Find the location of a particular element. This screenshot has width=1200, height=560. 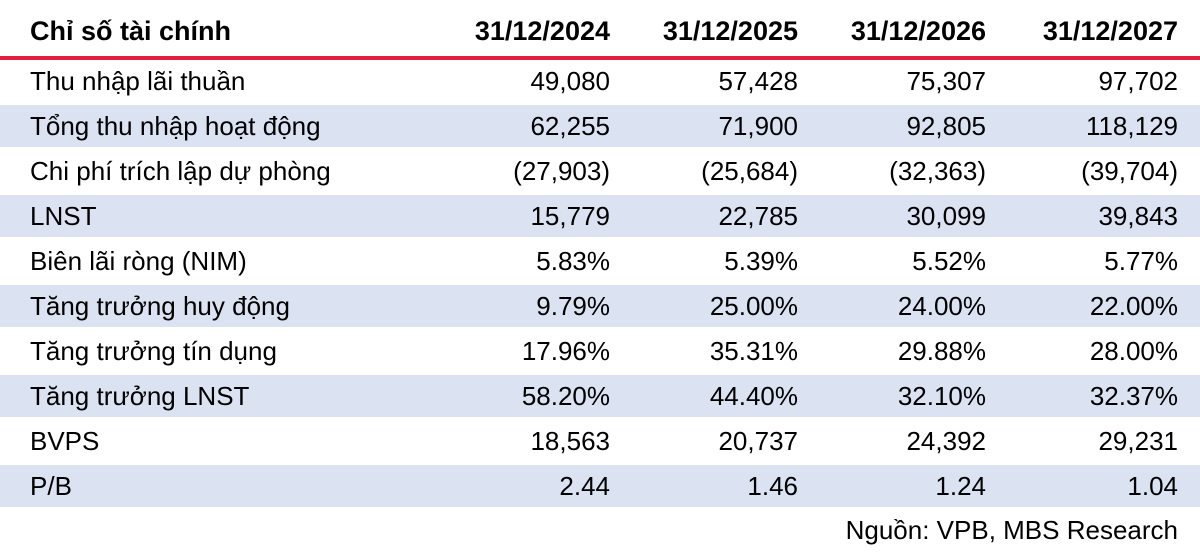

table-row: Biên lãi ròng (NIM) 5.83% 5.39% 5.52% 5.77% is located at coordinates (600, 260).